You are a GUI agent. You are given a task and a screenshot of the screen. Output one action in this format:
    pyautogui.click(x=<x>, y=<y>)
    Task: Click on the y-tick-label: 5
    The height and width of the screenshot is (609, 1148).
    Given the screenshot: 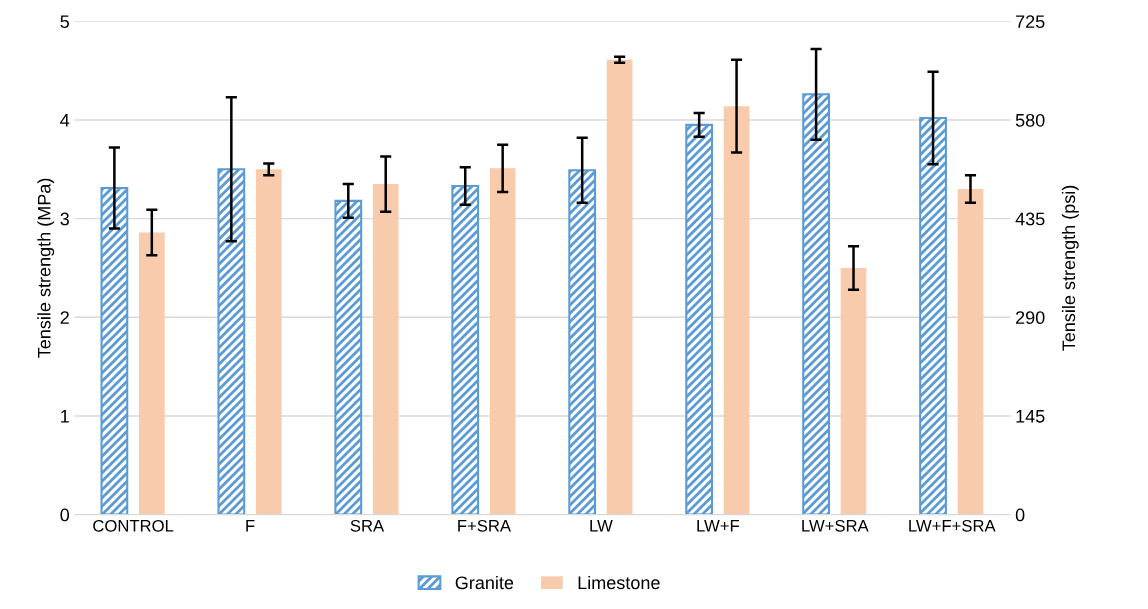 What is the action you would take?
    pyautogui.click(x=64, y=22)
    